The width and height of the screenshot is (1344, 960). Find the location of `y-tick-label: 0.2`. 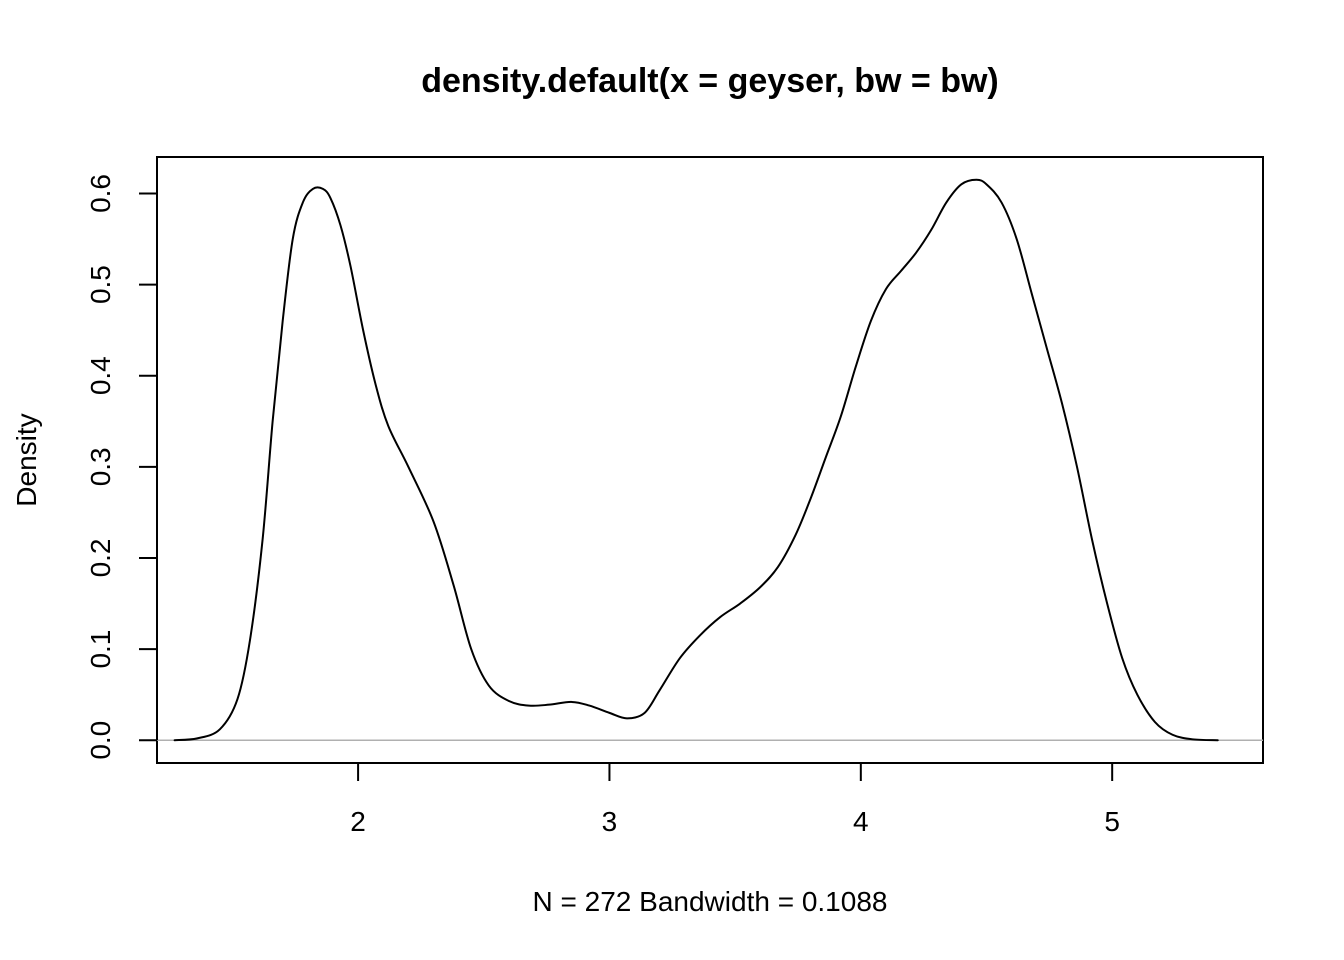

y-tick-label: 0.2 is located at coordinates (100, 557).